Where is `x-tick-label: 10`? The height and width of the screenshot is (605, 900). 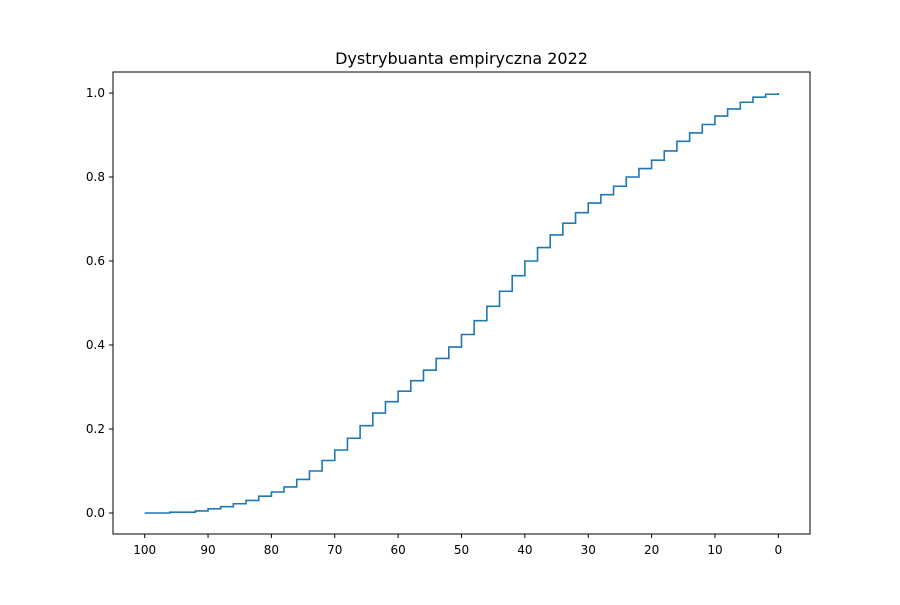
x-tick-label: 10 is located at coordinates (714, 550).